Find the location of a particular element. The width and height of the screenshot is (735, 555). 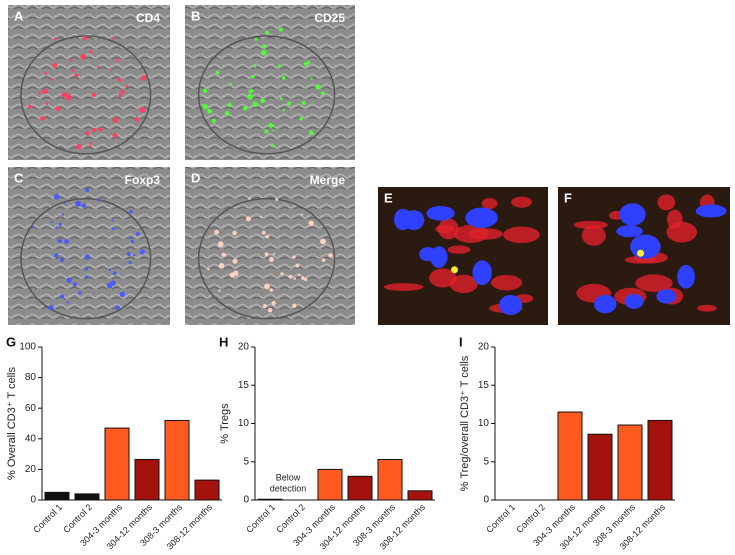

yellow-spot is located at coordinates (454, 270).